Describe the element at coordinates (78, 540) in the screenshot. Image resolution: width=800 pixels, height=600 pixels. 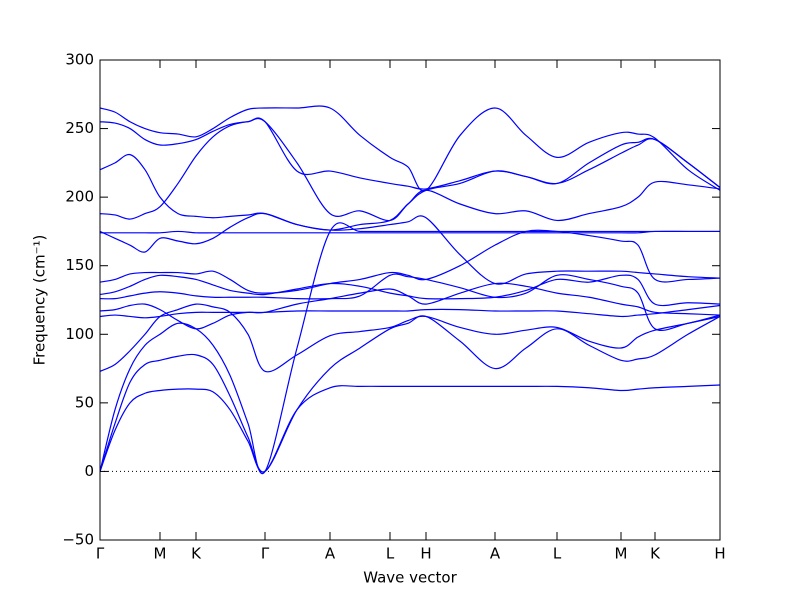
I see `y-tick-label: −50` at that location.